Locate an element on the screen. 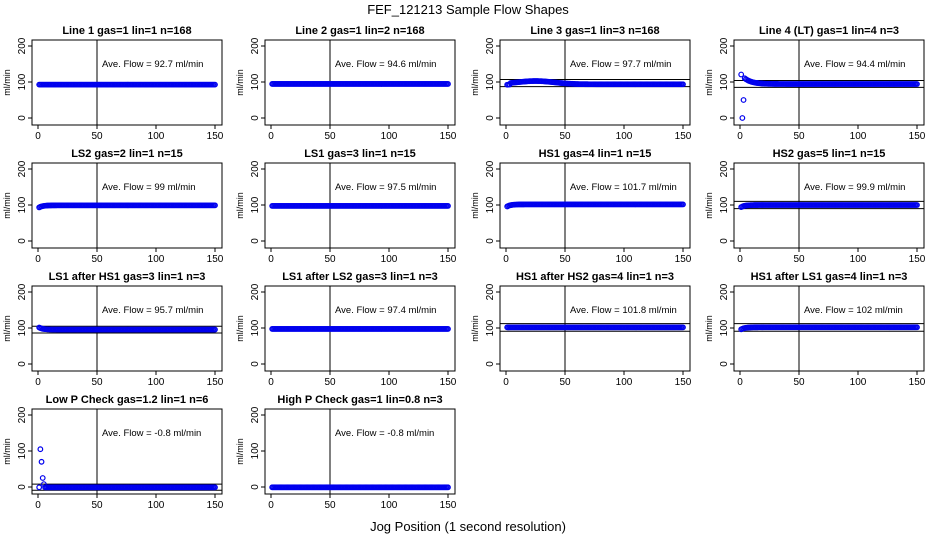 The height and width of the screenshot is (540, 936). panel-title: High P Check gas=1 lin=0.8 n=3 is located at coordinates (359, 400).